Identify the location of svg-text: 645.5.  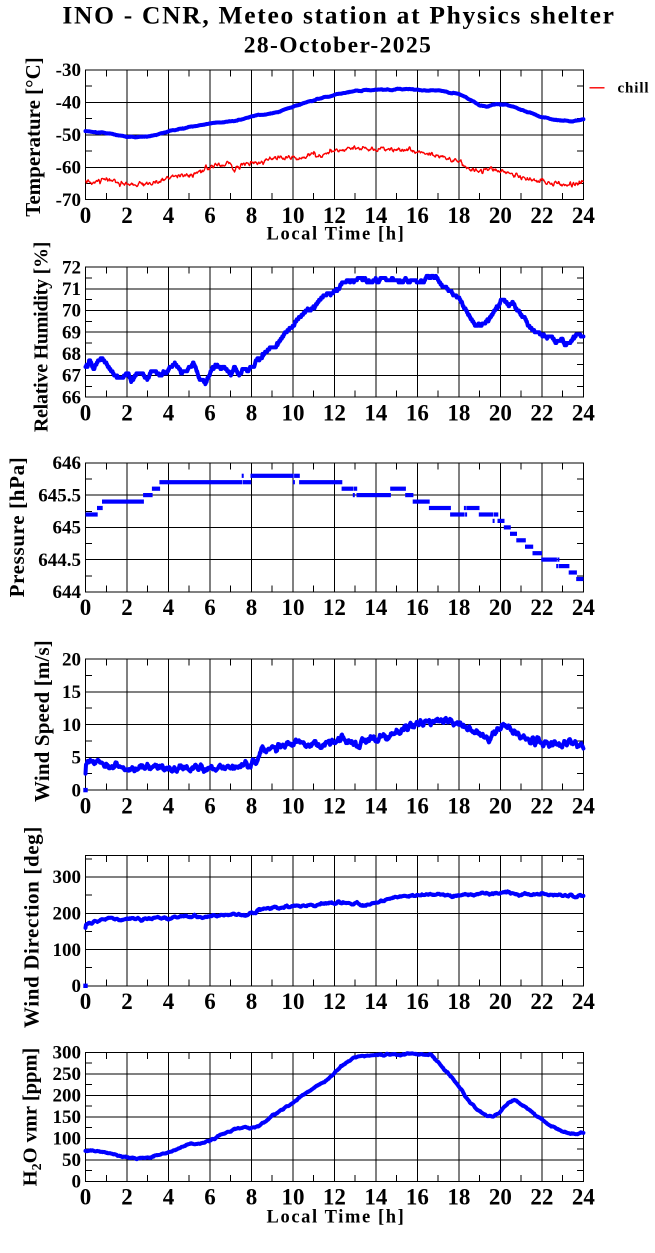
(59, 495).